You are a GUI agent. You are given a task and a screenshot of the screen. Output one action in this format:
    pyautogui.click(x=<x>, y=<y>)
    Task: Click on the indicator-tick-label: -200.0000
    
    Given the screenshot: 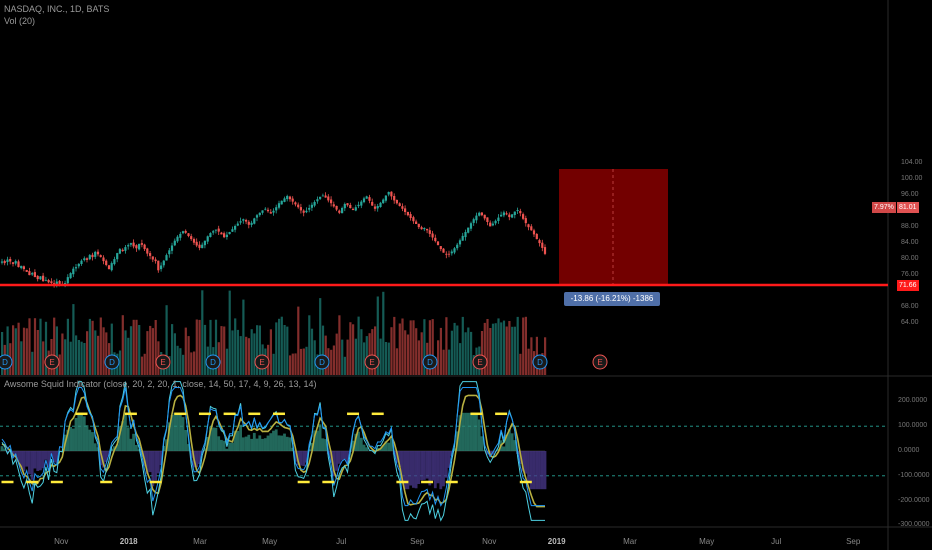 What is the action you would take?
    pyautogui.click(x=914, y=500)
    